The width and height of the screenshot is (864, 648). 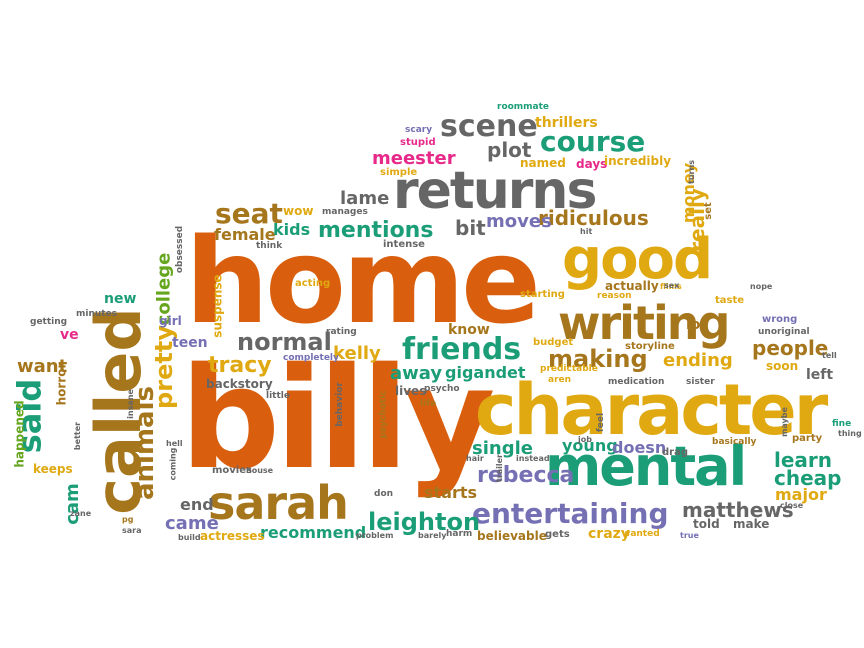 I want to click on word-crazy: crazy, so click(x=609, y=534).